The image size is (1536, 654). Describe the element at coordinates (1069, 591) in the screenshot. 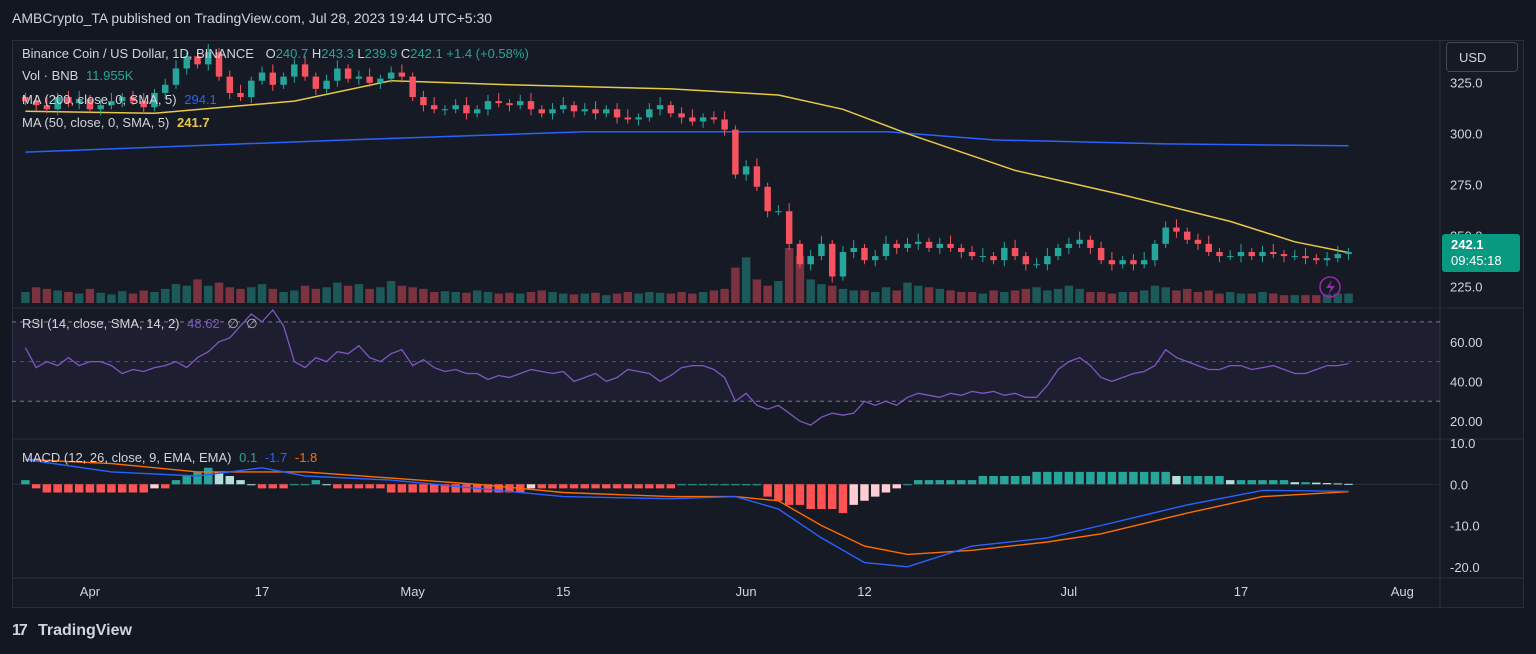

I see `time-tick-label: Jul` at that location.